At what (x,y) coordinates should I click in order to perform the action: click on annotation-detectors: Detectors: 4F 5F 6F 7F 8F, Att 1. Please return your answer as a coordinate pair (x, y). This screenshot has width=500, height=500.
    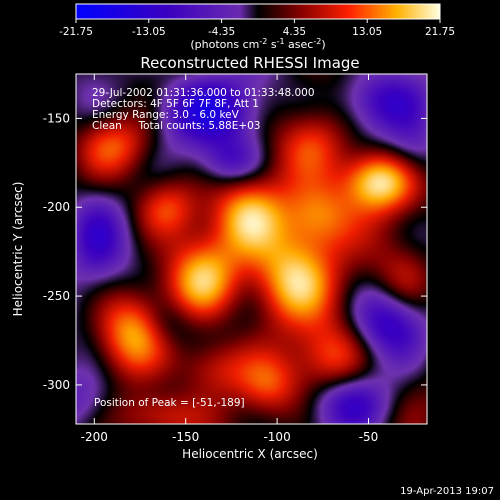
    Looking at the image, I should click on (175, 104).